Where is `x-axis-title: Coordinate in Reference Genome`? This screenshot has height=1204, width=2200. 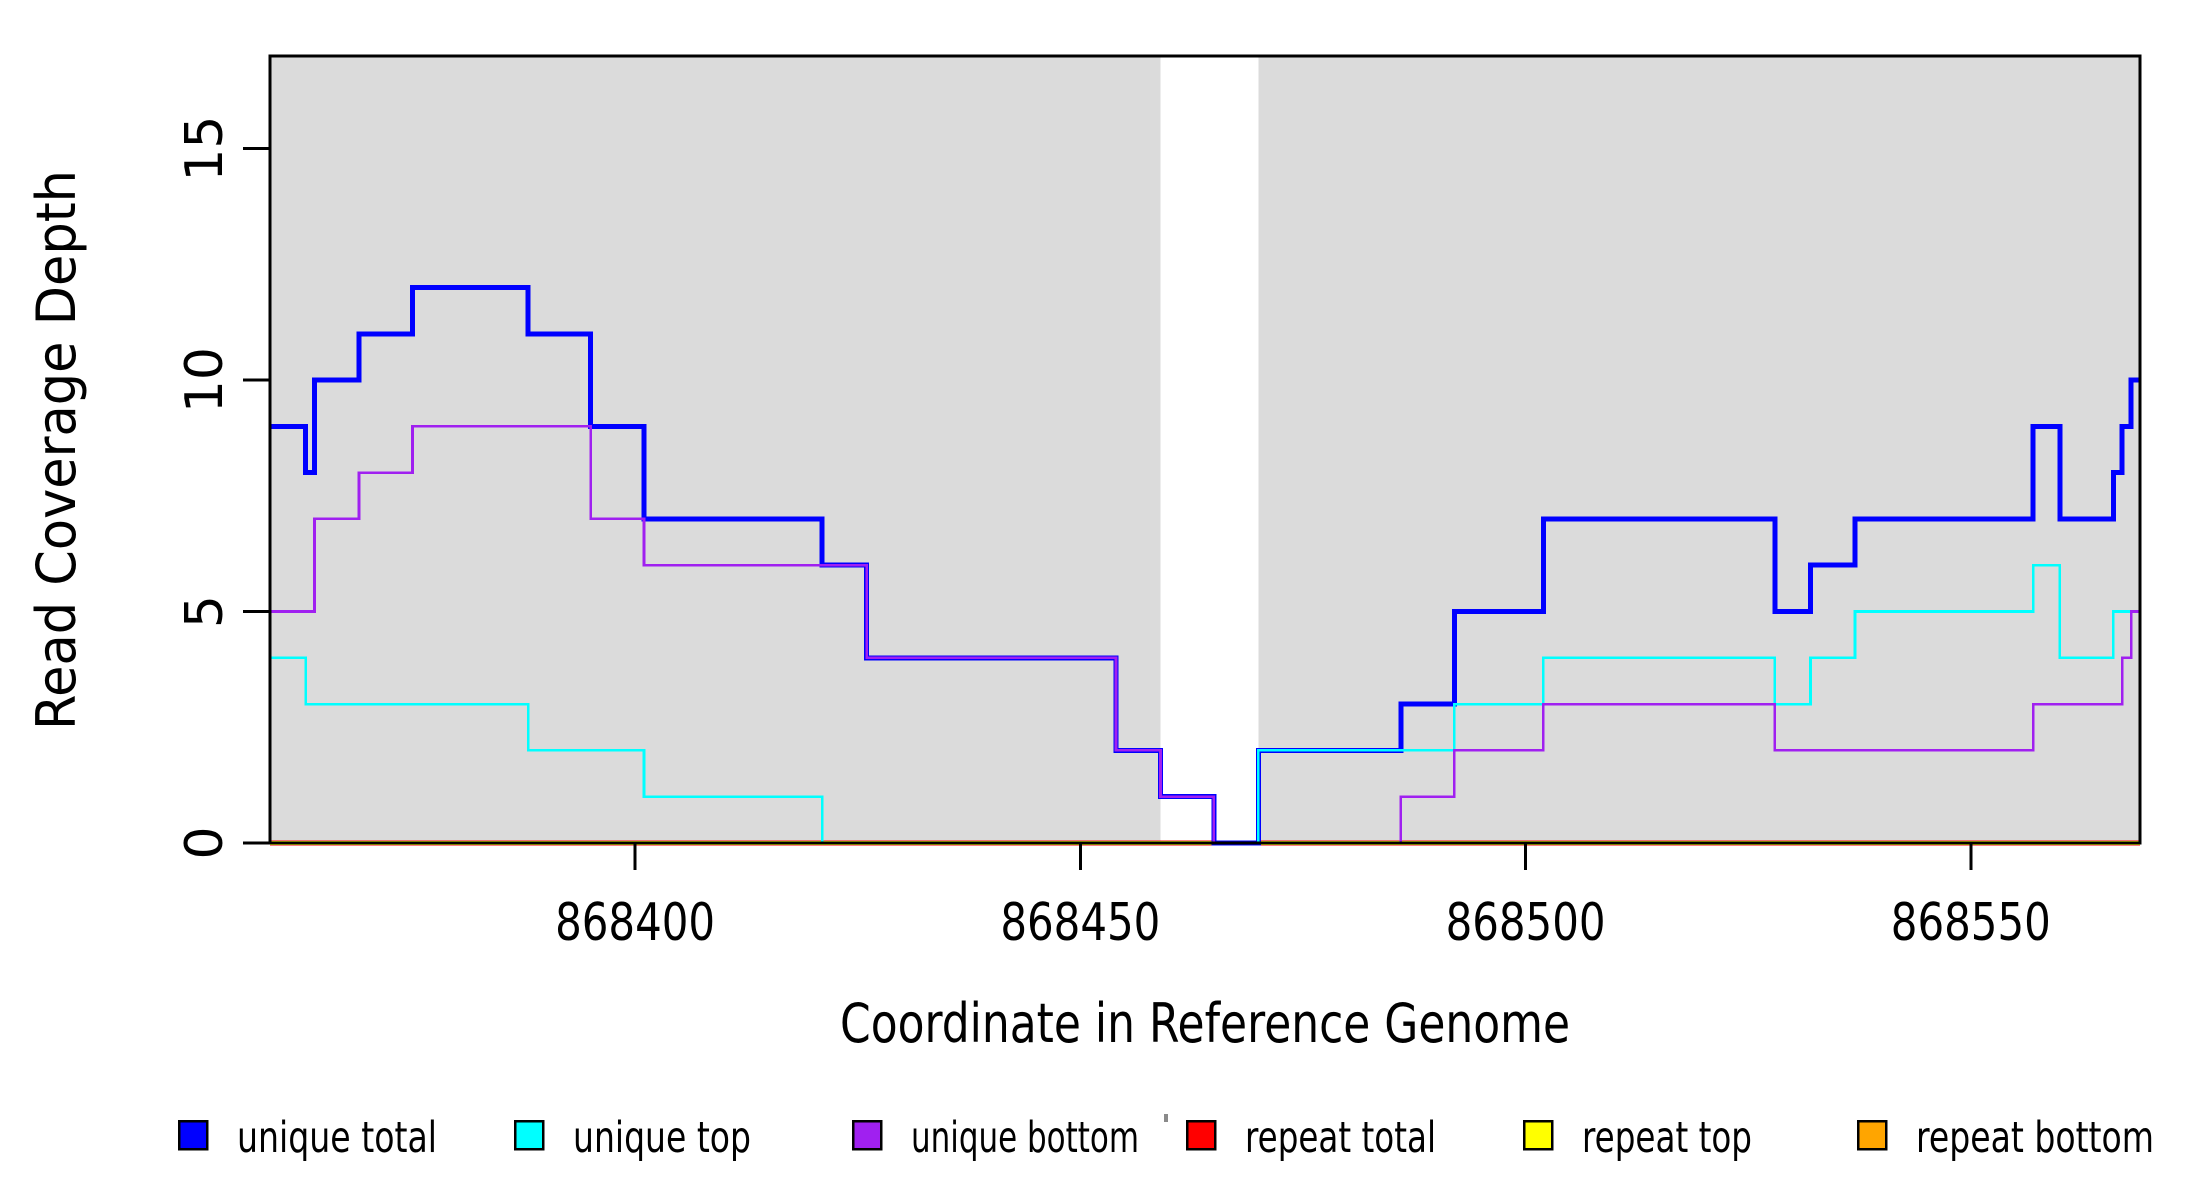
x-axis-title: Coordinate in Reference Genome is located at coordinates (1205, 1023).